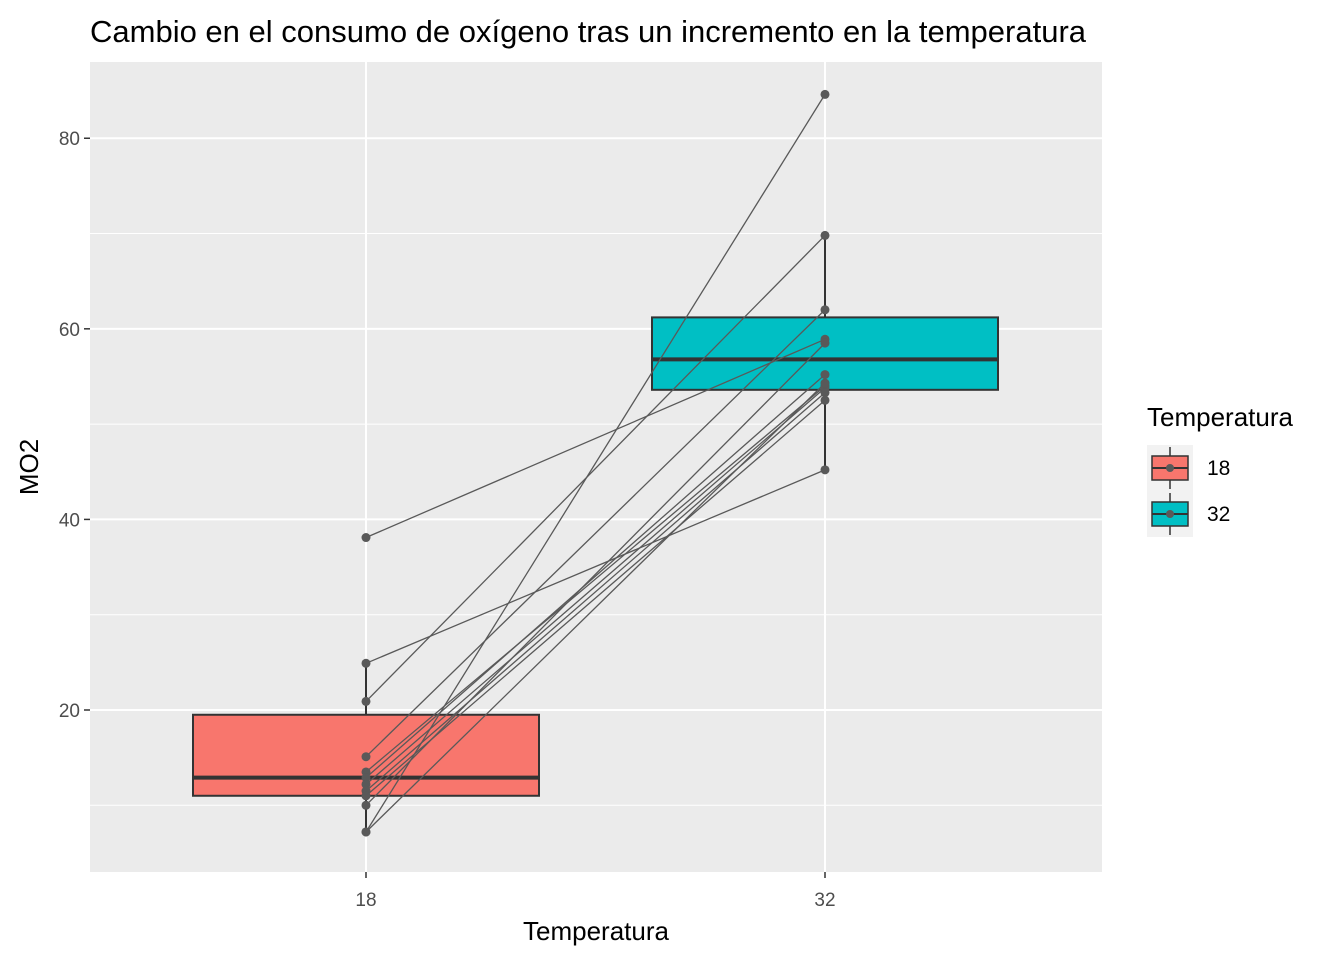  What do you see at coordinates (824, 900) in the screenshot?
I see `x-tick-label: 32` at bounding box center [824, 900].